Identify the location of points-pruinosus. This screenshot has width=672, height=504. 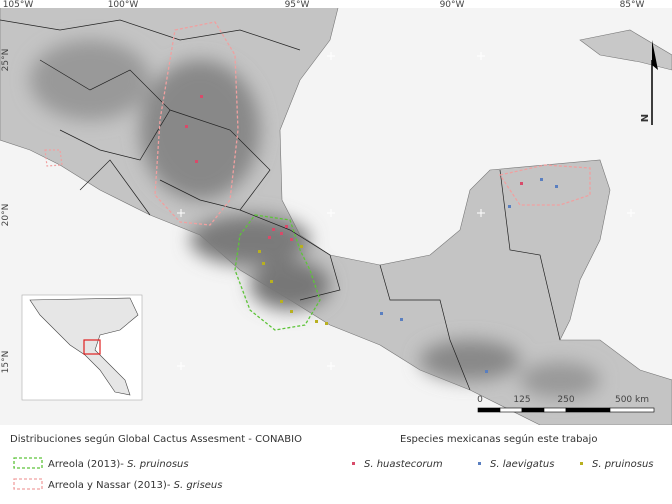
(293, 285).